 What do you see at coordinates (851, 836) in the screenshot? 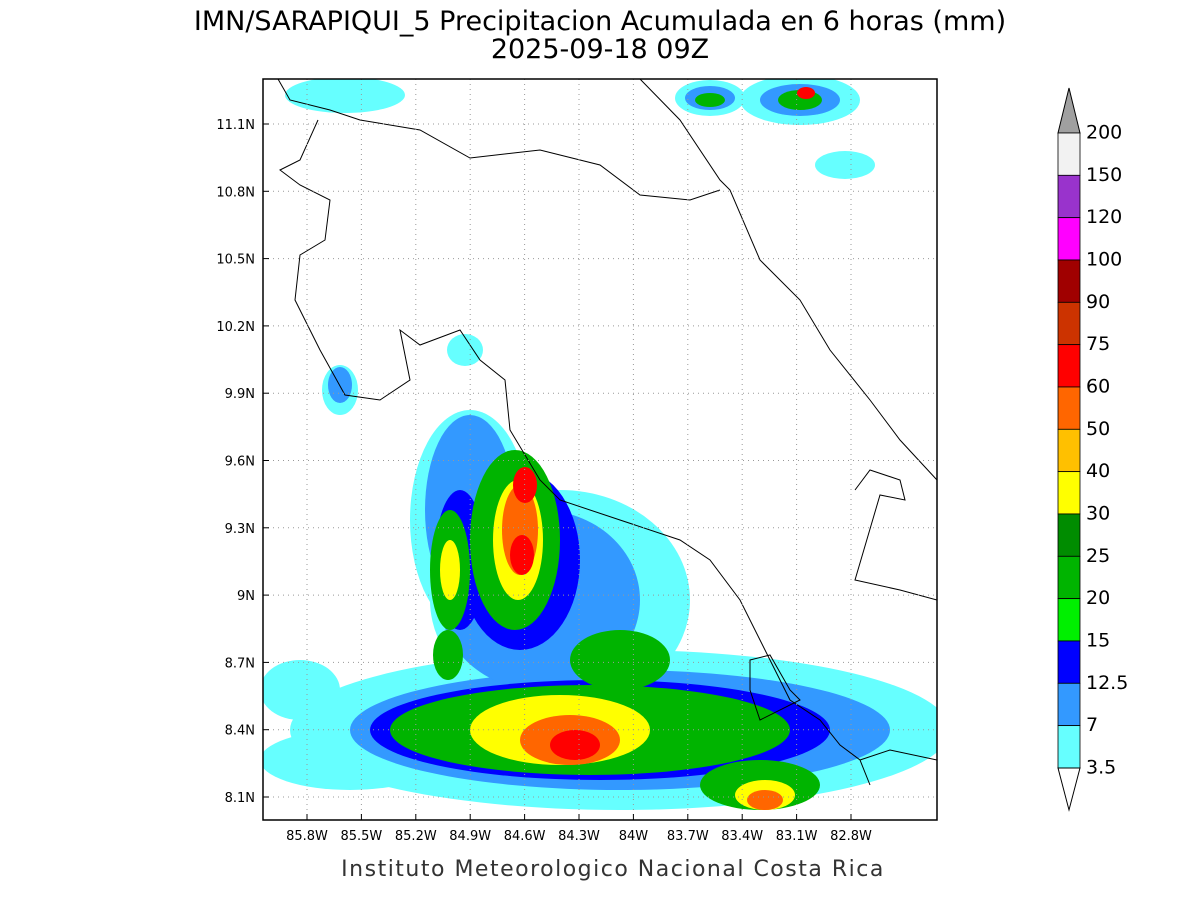
I see `lon-label: 82.8W` at bounding box center [851, 836].